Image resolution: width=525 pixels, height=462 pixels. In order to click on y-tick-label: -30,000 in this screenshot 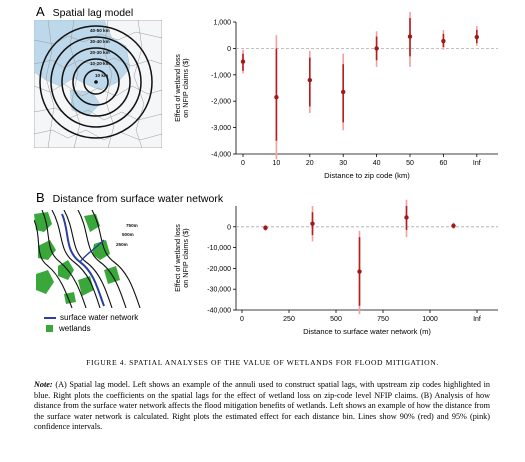, I will do `click(219, 290)`.